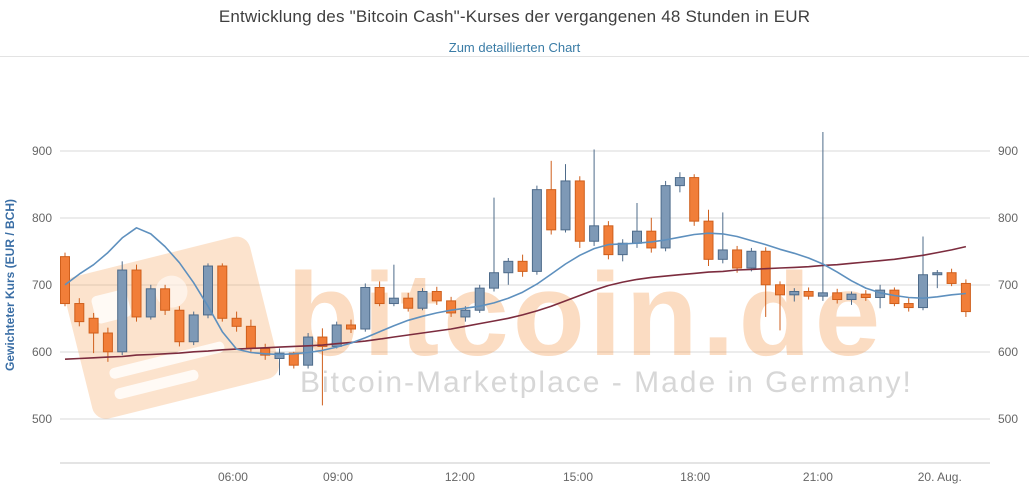 This screenshot has height=489, width=1029. I want to click on y-axis-tick-right: 800, so click(1008, 218).